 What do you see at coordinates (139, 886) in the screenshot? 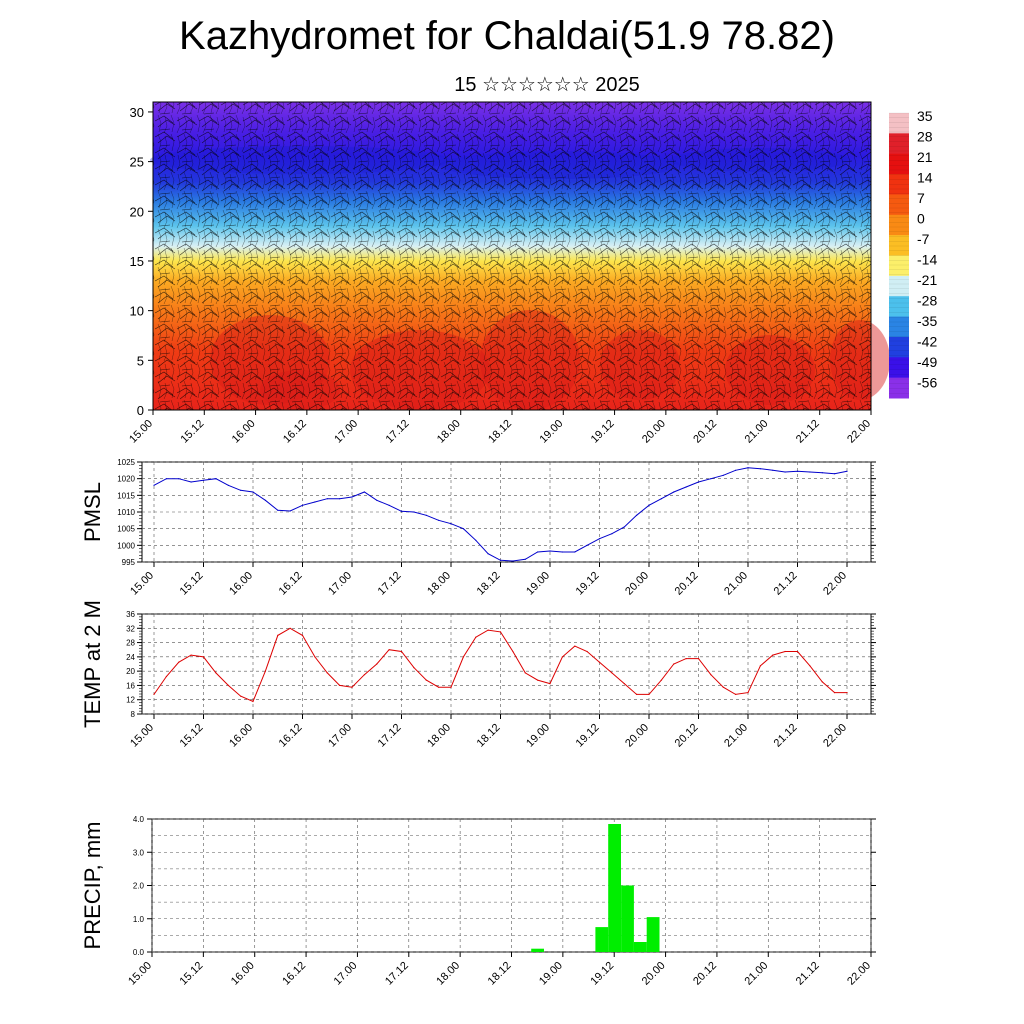
I see `y-tick-label: 2.0` at bounding box center [139, 886].